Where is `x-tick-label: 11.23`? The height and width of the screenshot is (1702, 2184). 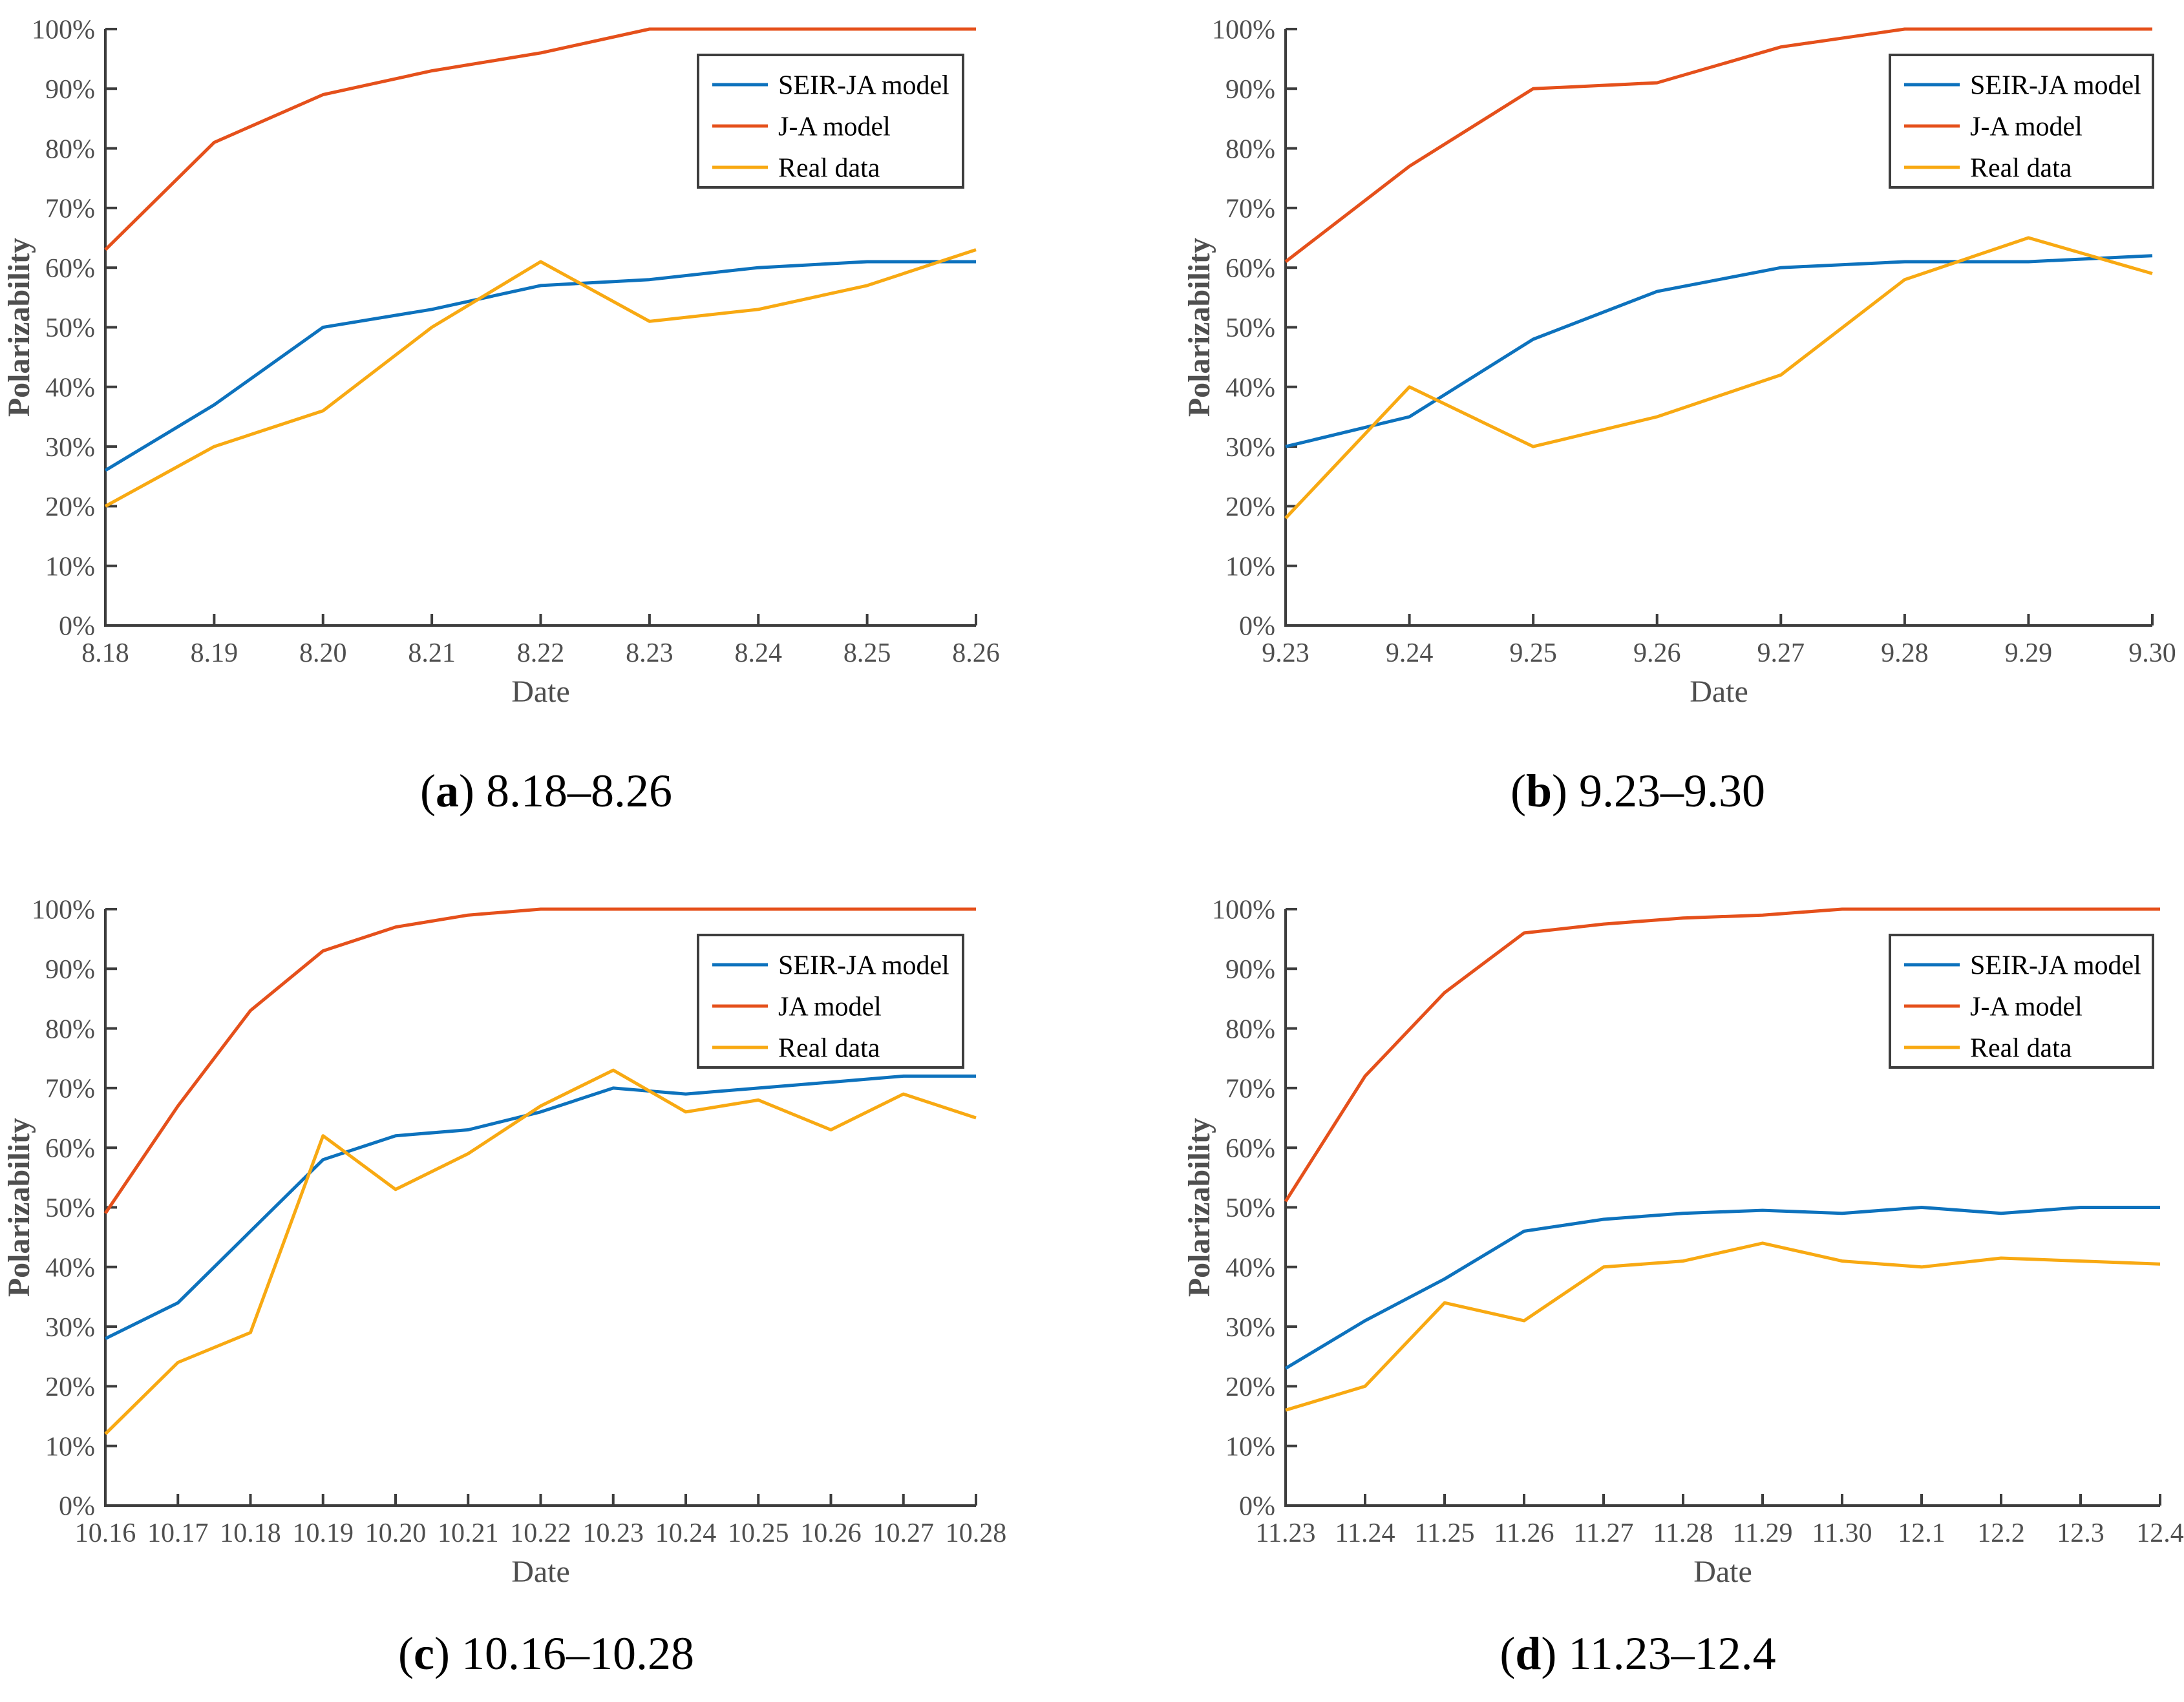 x-tick-label: 11.23 is located at coordinates (1286, 1533).